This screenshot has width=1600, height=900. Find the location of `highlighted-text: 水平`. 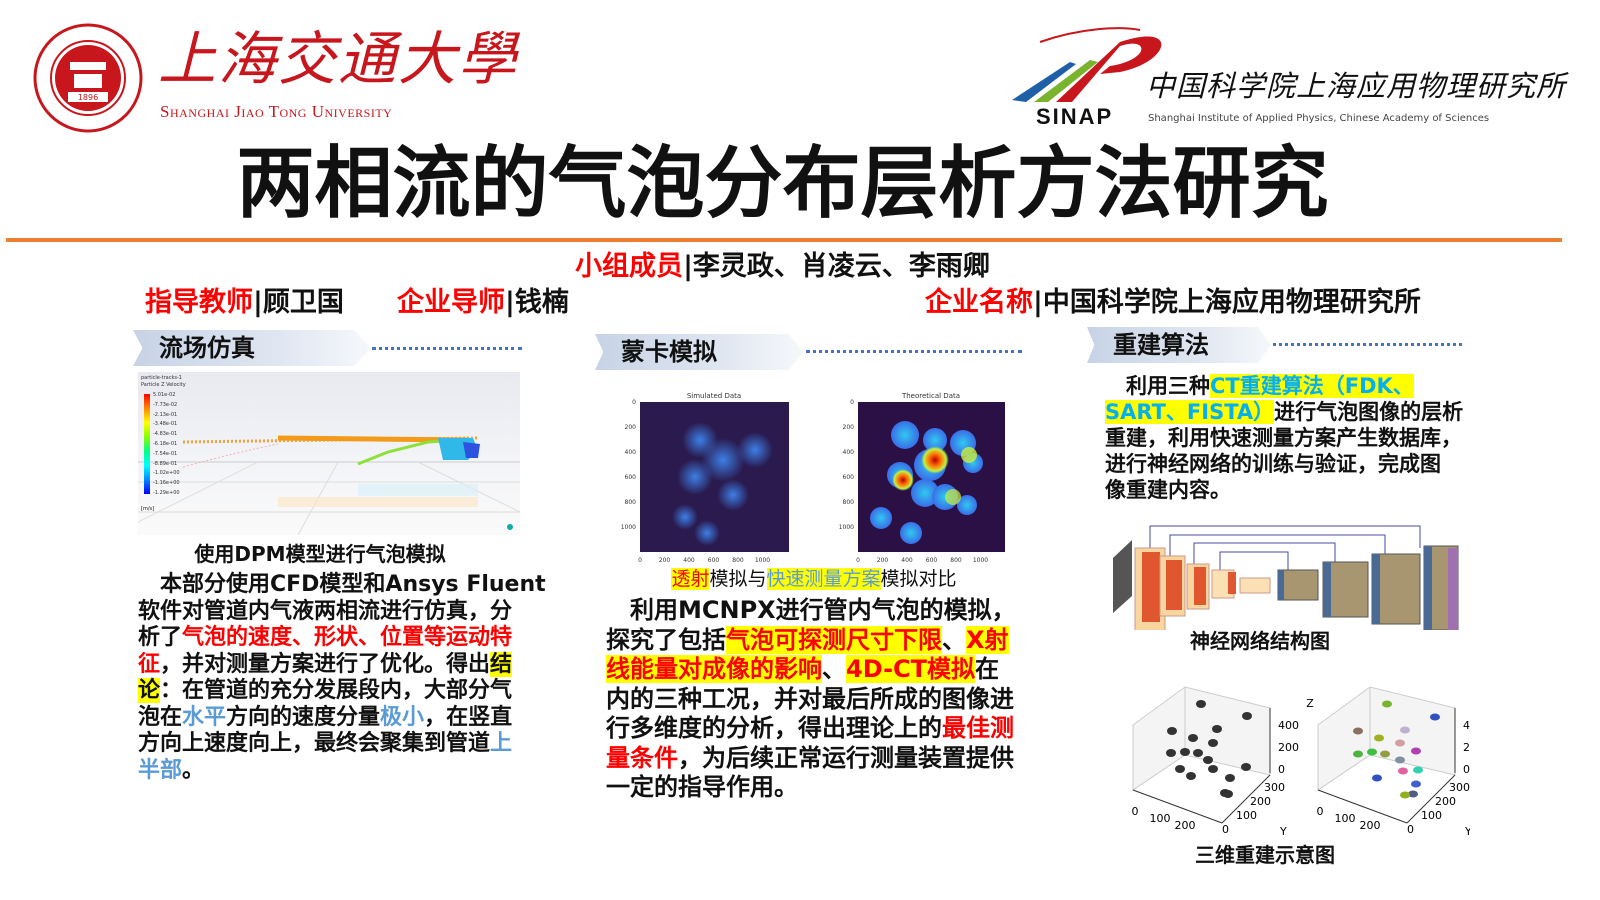

highlighted-text: 水平 is located at coordinates (204, 717).